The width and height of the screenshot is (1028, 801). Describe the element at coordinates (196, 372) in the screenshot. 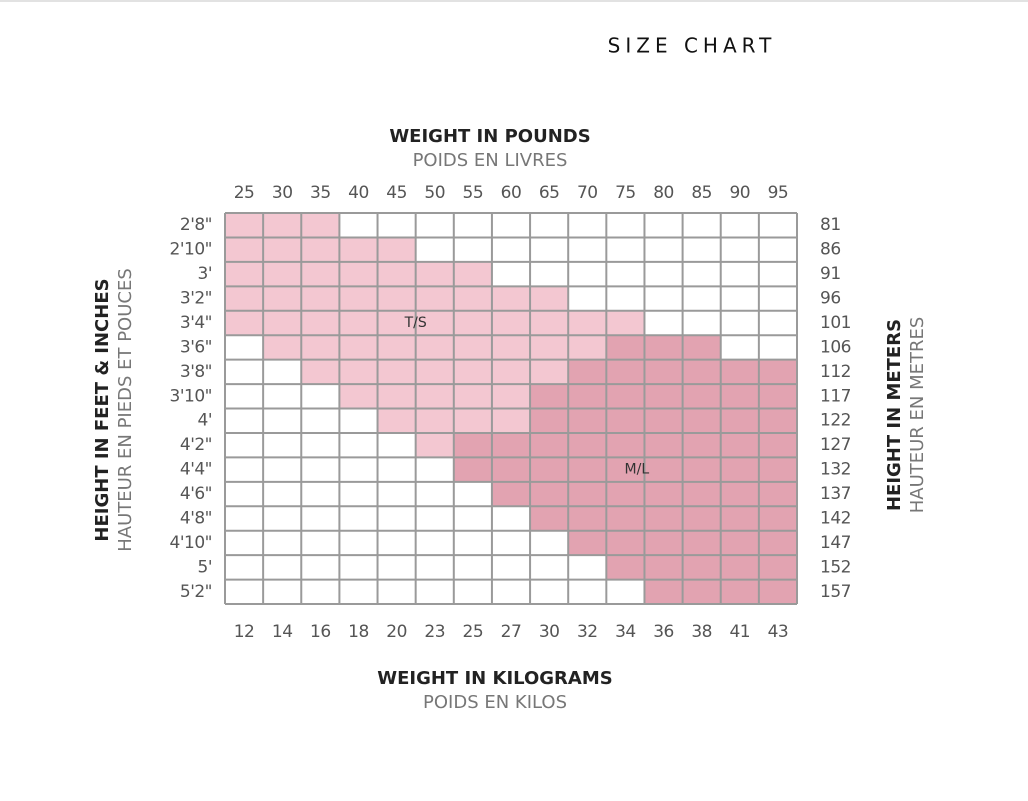

I see `feet-label: 3'8"` at that location.